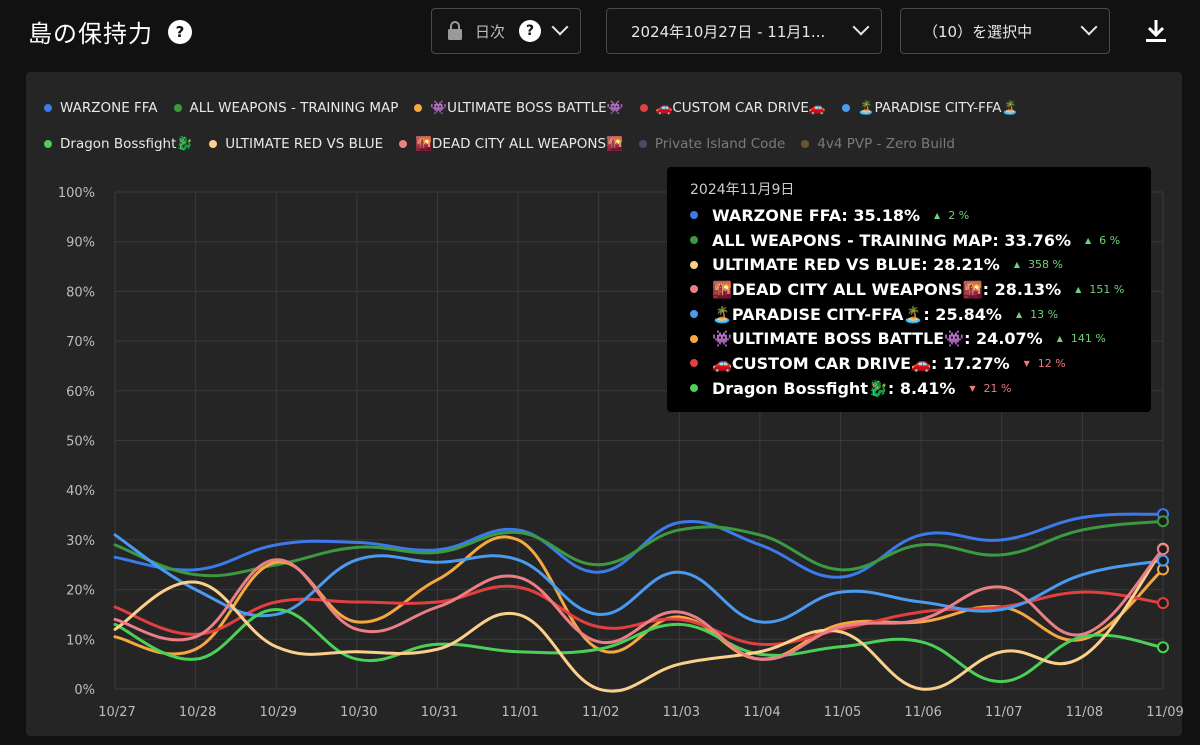 This screenshot has width=1200, height=745. What do you see at coordinates (834, 388) in the screenshot?
I see `tooltip-value: Dragon Bossfight🐉: 8.41%` at bounding box center [834, 388].